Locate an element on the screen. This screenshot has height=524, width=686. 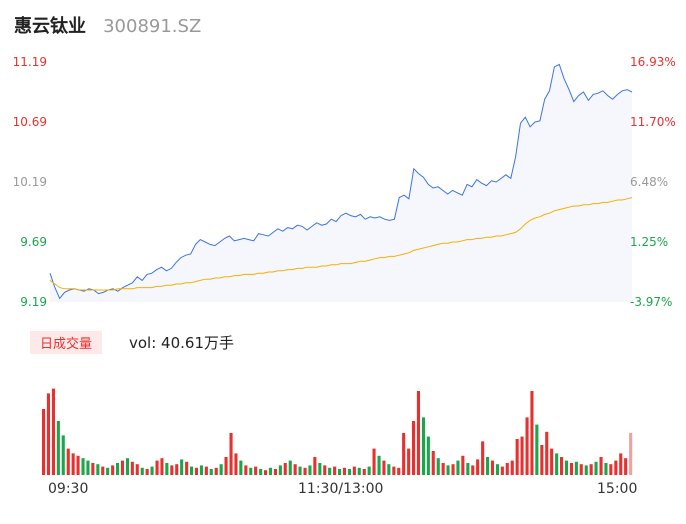
y-tick-price: 10.19 is located at coordinates (30, 182).